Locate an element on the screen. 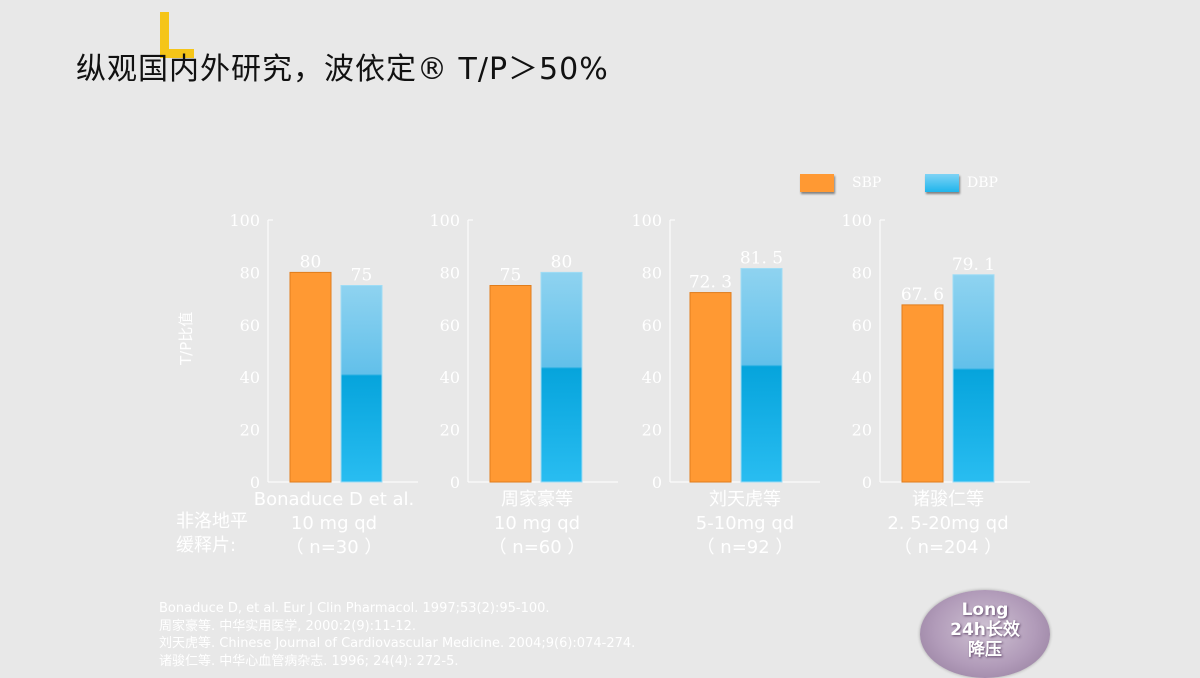 The height and width of the screenshot is (678, 1200). badge-line-2: 24h长效 is located at coordinates (985, 630).